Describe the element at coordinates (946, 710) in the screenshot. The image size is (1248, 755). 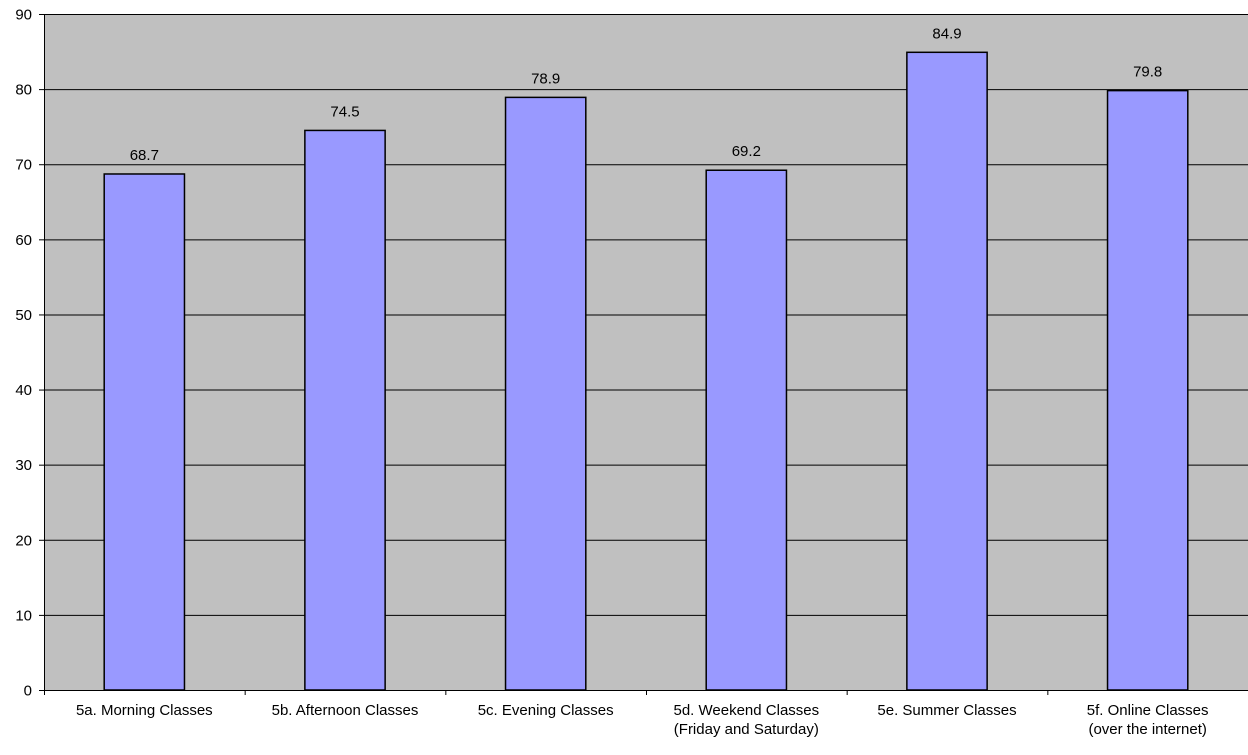
I see `x-tick-label: 5e. Summer Classes` at that location.